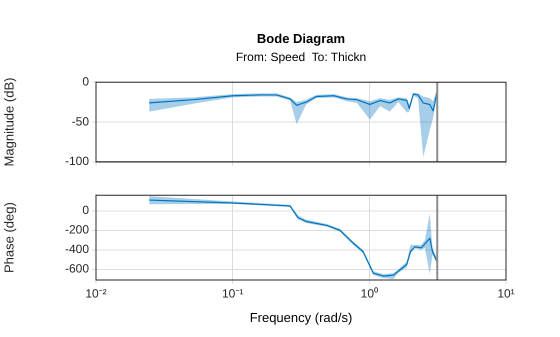 This screenshot has width=560, height=337. Describe the element at coordinates (369, 293) in the screenshot. I see `x-tick-label: 10⁰` at that location.